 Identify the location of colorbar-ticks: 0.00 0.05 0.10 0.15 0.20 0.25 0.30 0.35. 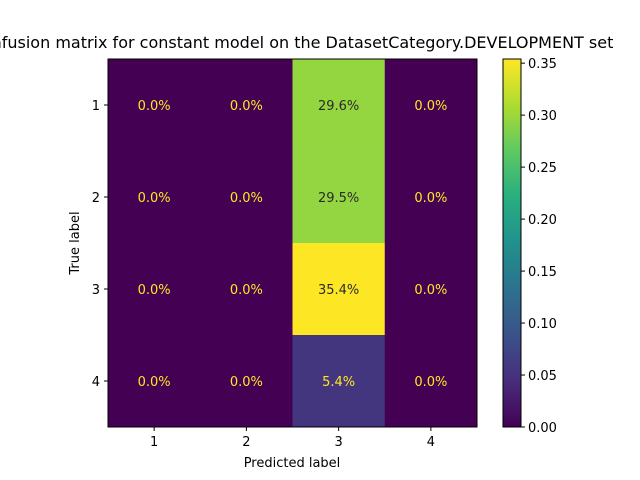
(539, 246).